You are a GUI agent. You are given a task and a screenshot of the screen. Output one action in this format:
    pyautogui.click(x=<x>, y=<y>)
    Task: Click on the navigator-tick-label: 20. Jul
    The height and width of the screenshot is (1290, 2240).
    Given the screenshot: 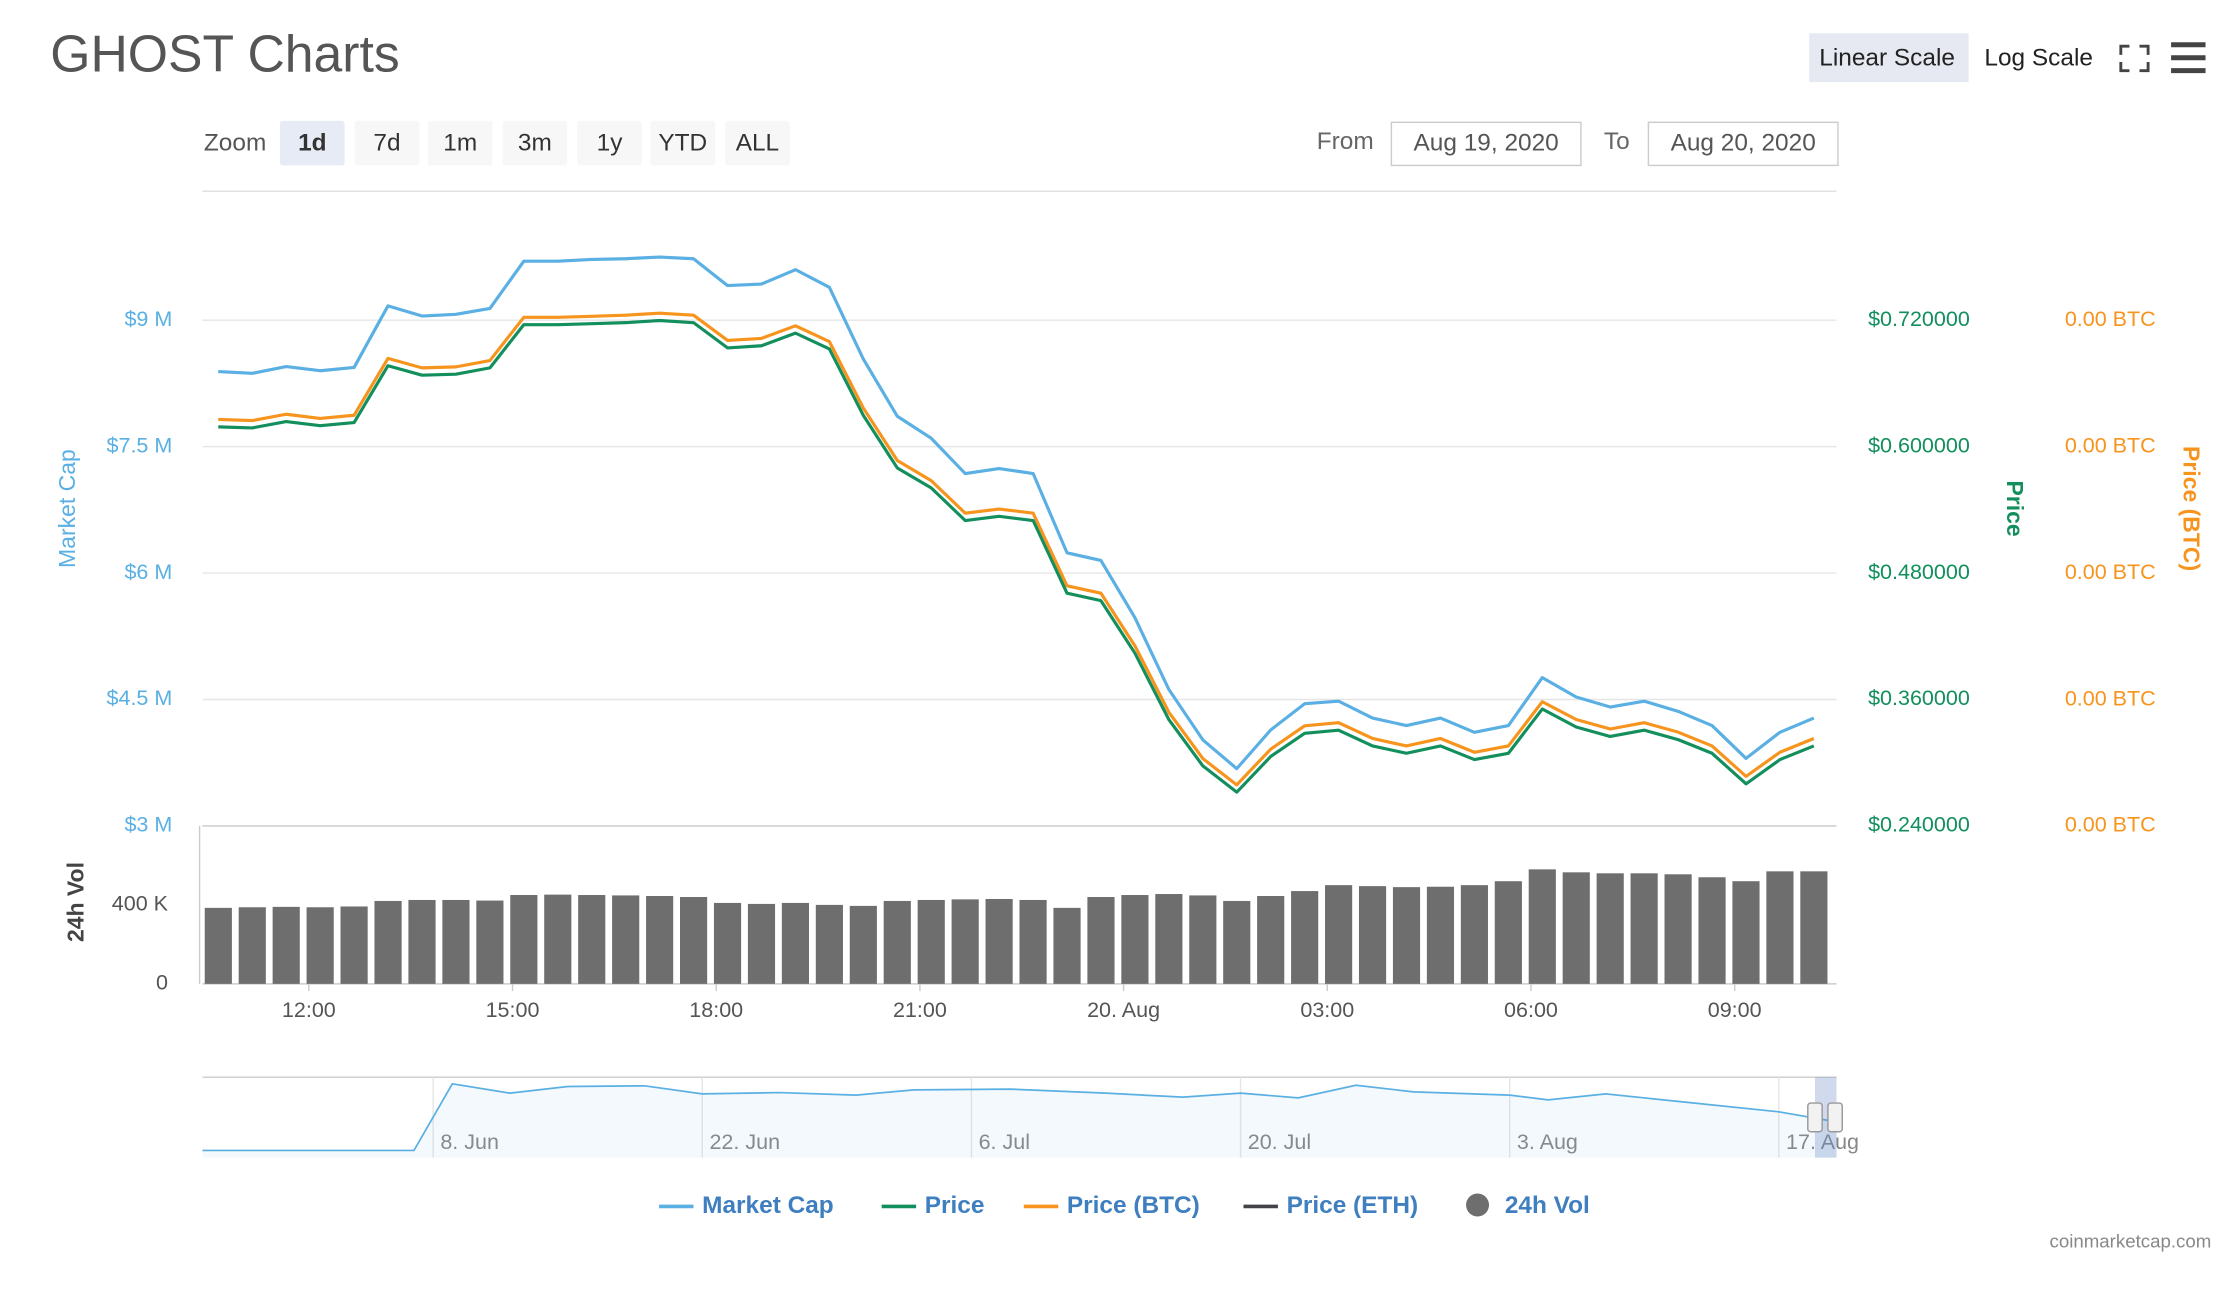 What is the action you would take?
    pyautogui.click(x=1279, y=1142)
    